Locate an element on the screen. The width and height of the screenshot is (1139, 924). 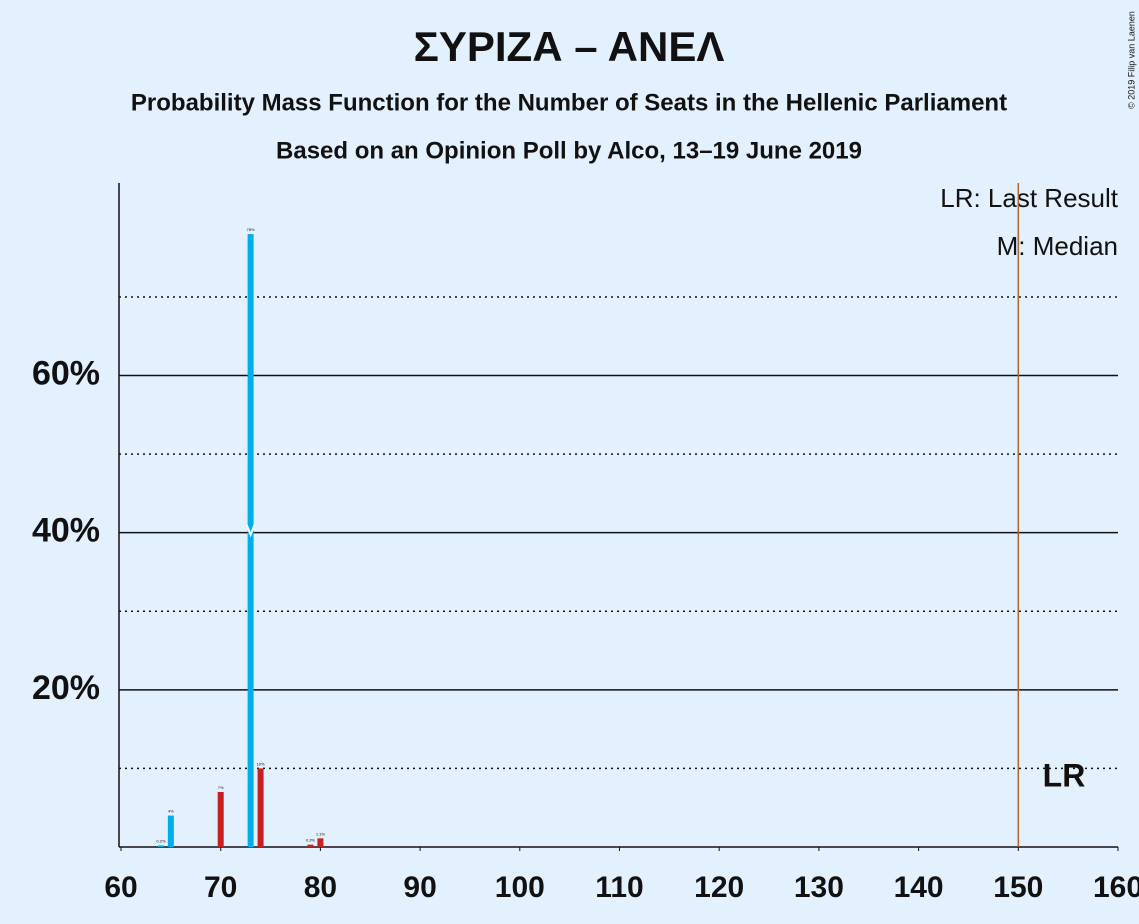
y-tick-label: 60% is located at coordinates (66, 374).